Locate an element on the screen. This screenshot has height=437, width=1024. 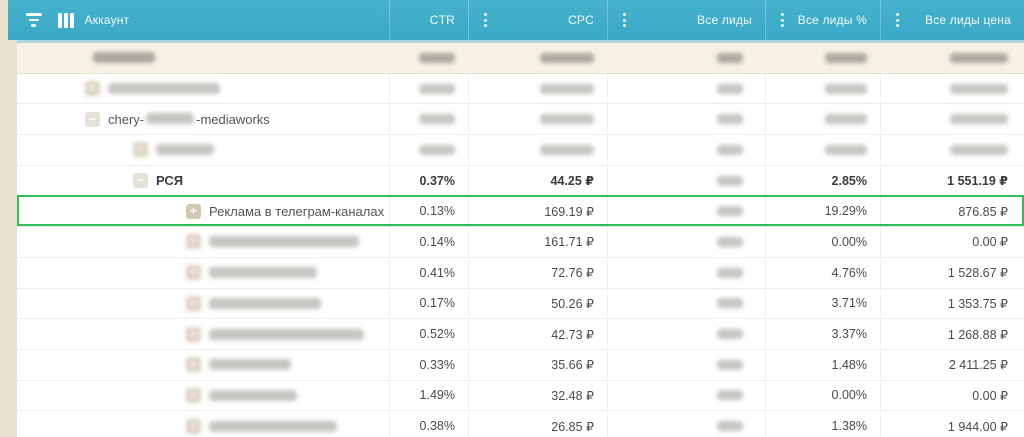
leads-percent-value: 1.38% is located at coordinates (822, 424).